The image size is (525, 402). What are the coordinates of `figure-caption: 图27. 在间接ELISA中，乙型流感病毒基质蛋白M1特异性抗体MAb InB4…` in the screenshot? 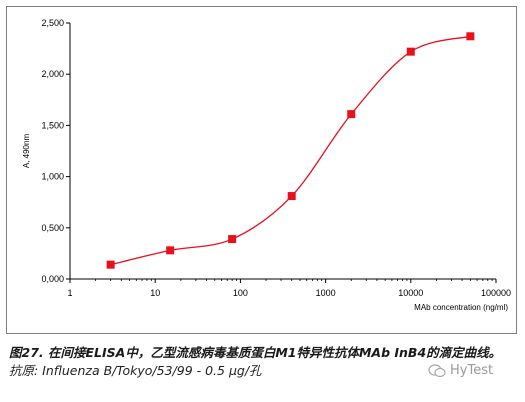 It's located at (265, 361).